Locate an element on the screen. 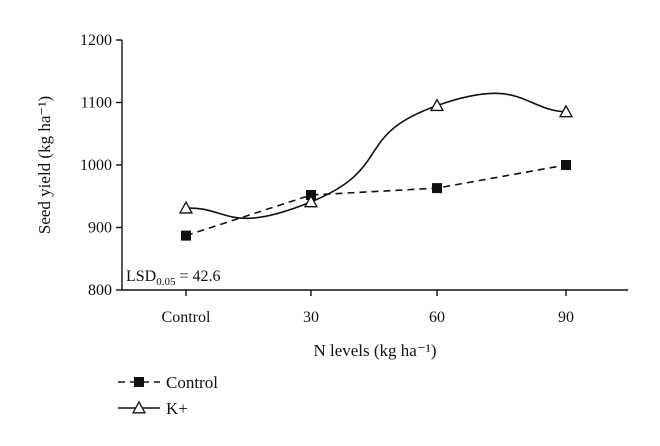  legend: Control K+ is located at coordinates (168, 395).